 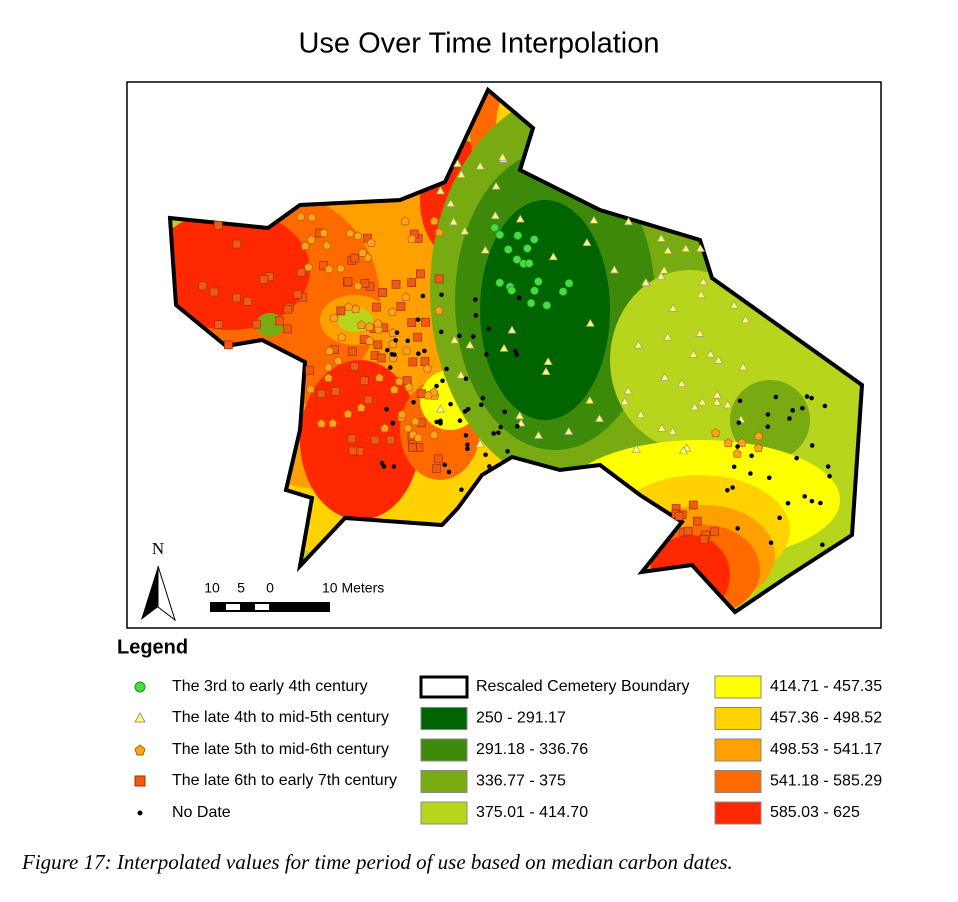 What do you see at coordinates (353, 588) in the screenshot?
I see `scale-label: 10 Meters` at bounding box center [353, 588].